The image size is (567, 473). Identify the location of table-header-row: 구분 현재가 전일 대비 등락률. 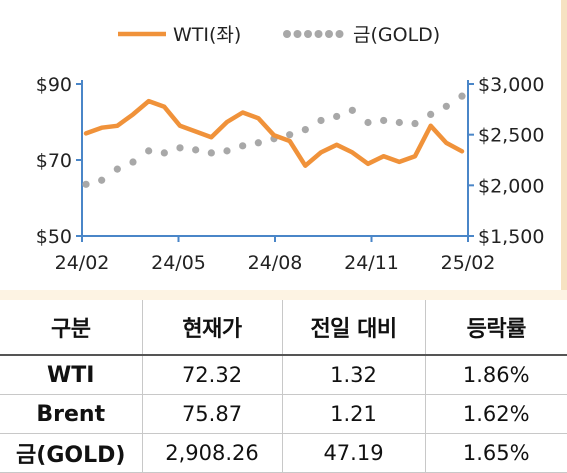
(283, 328).